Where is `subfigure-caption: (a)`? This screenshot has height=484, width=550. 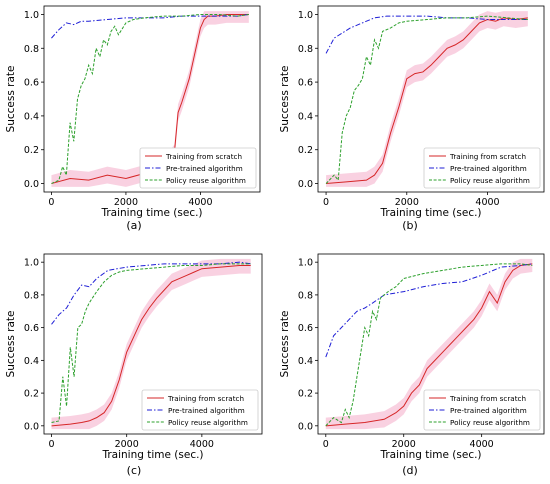 subfigure-caption: (a) is located at coordinates (133, 225).